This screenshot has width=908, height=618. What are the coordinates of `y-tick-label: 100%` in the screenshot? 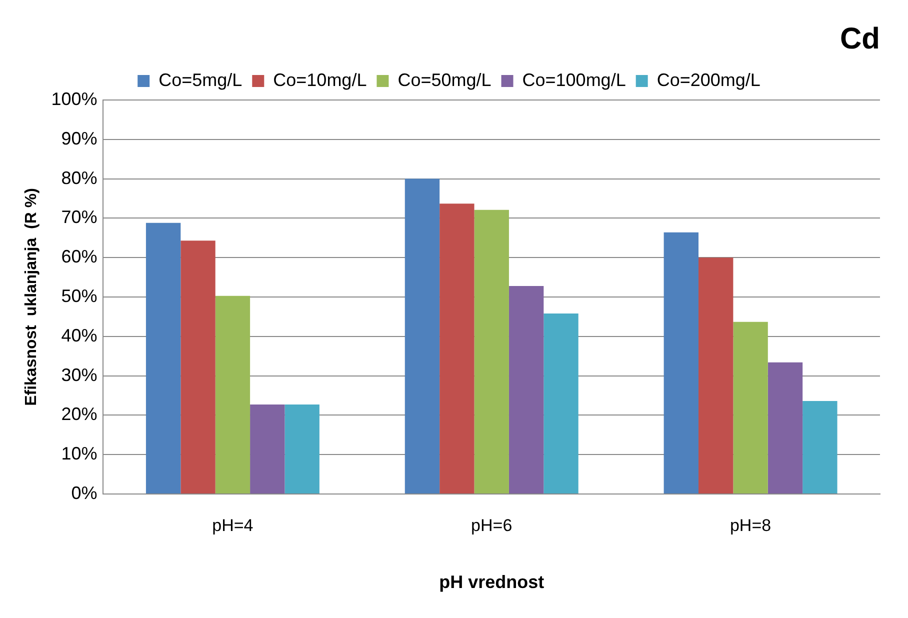 It's located at (74, 98).